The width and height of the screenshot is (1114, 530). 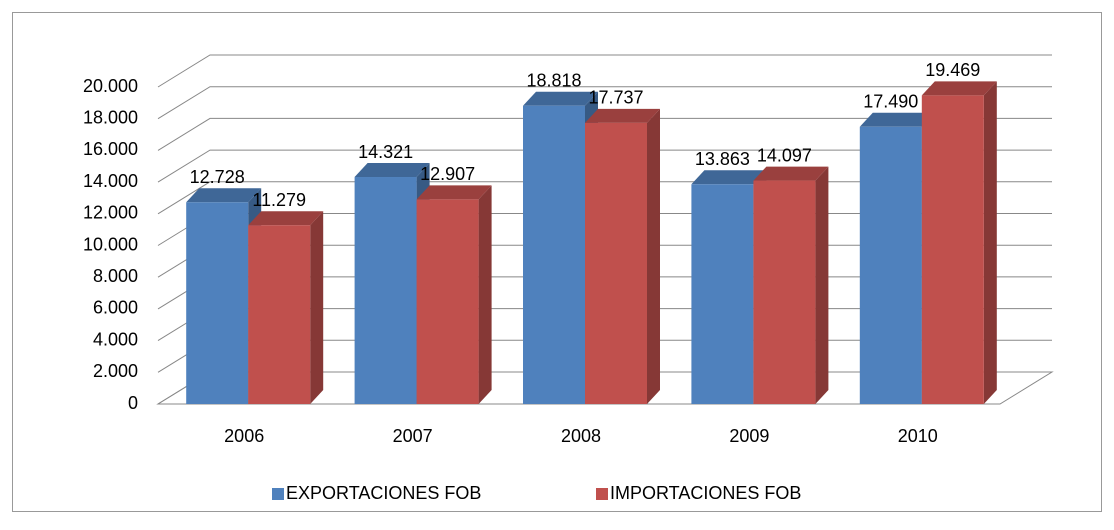 I want to click on y-tick-label: 20.000, so click(x=110, y=86).